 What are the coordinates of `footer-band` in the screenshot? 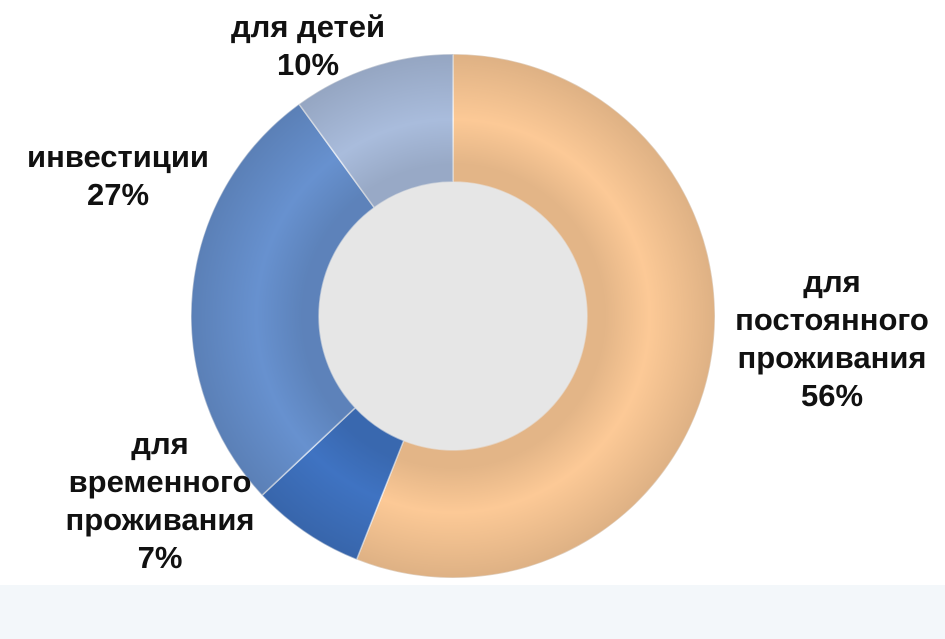 It's located at (472, 612).